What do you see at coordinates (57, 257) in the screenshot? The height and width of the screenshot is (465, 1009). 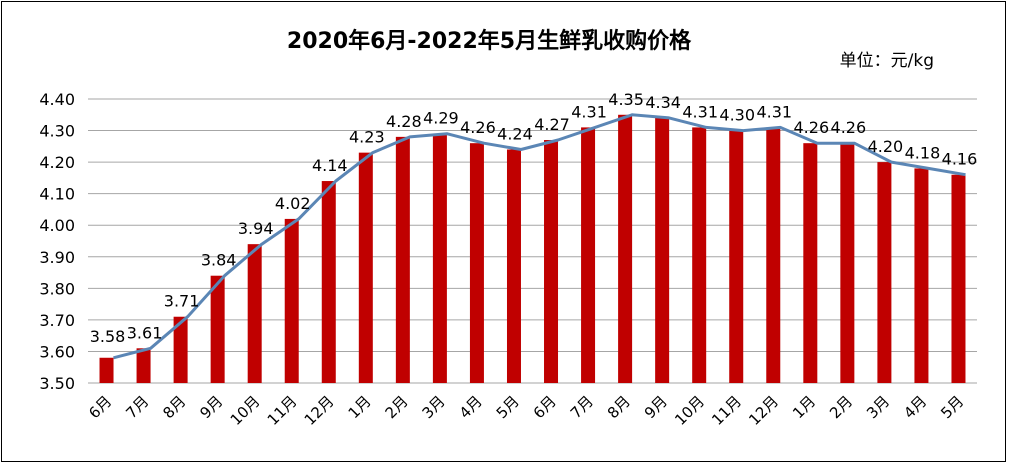 I see `y-tick-label: 3.90` at bounding box center [57, 257].